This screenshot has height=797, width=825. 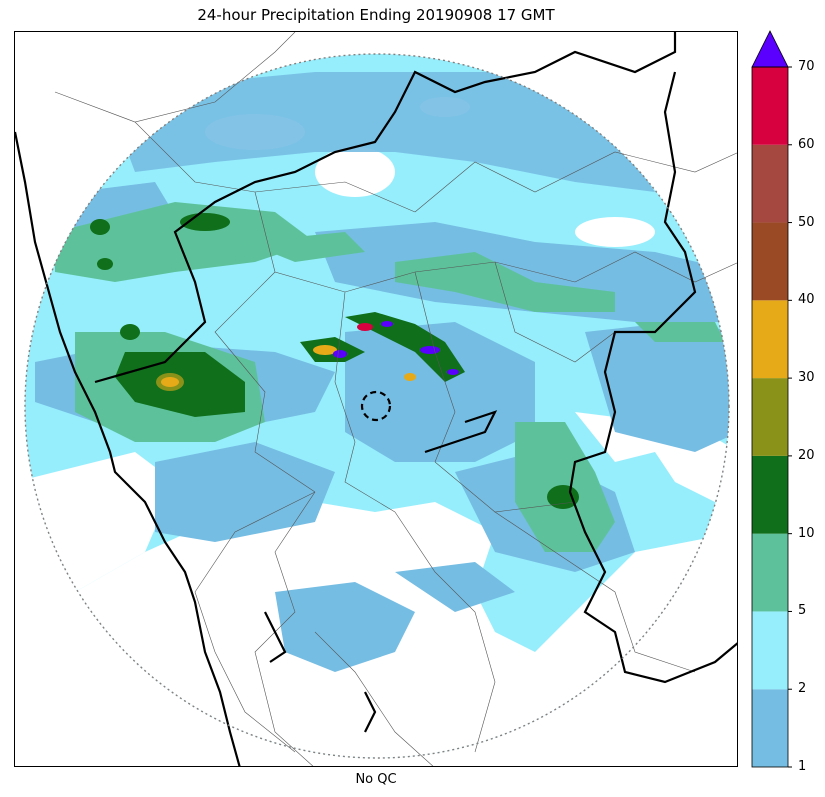 What do you see at coordinates (806, 66) in the screenshot?
I see `colorbar-tick-label: 70` at bounding box center [806, 66].